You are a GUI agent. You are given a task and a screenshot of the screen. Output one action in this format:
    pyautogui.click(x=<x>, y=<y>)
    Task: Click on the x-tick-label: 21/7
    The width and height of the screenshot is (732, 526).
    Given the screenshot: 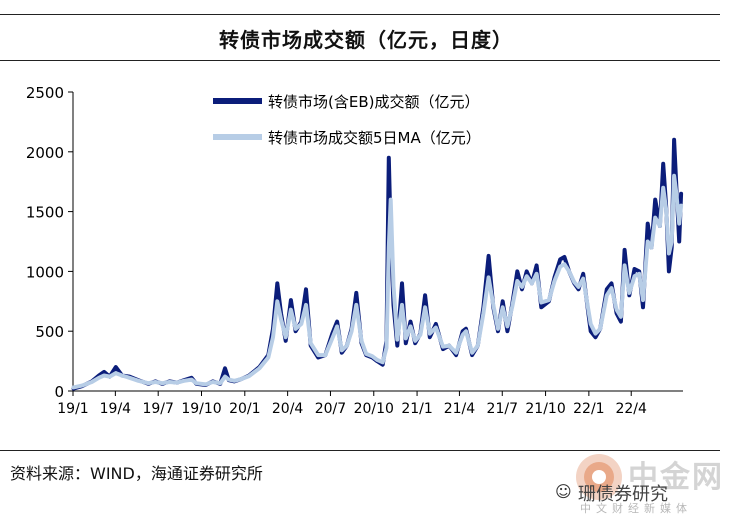 What is the action you would take?
    pyautogui.click(x=502, y=409)
    